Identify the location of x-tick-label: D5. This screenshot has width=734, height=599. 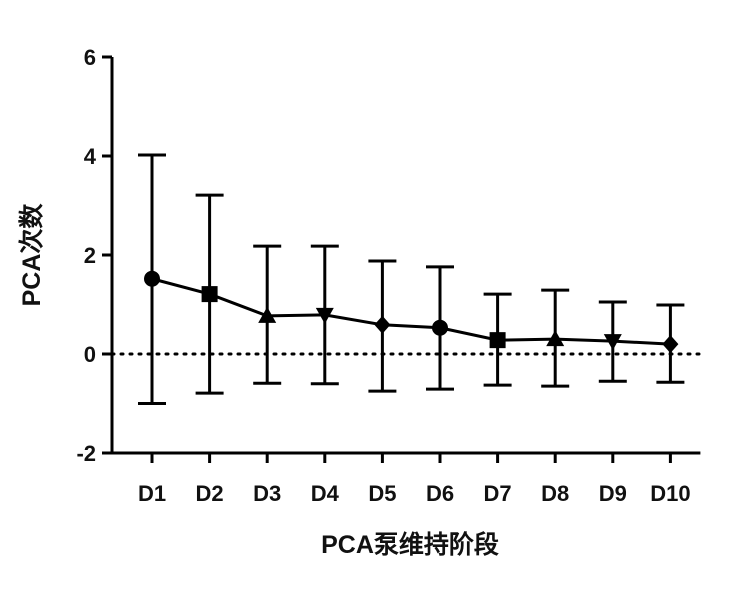
(382, 493).